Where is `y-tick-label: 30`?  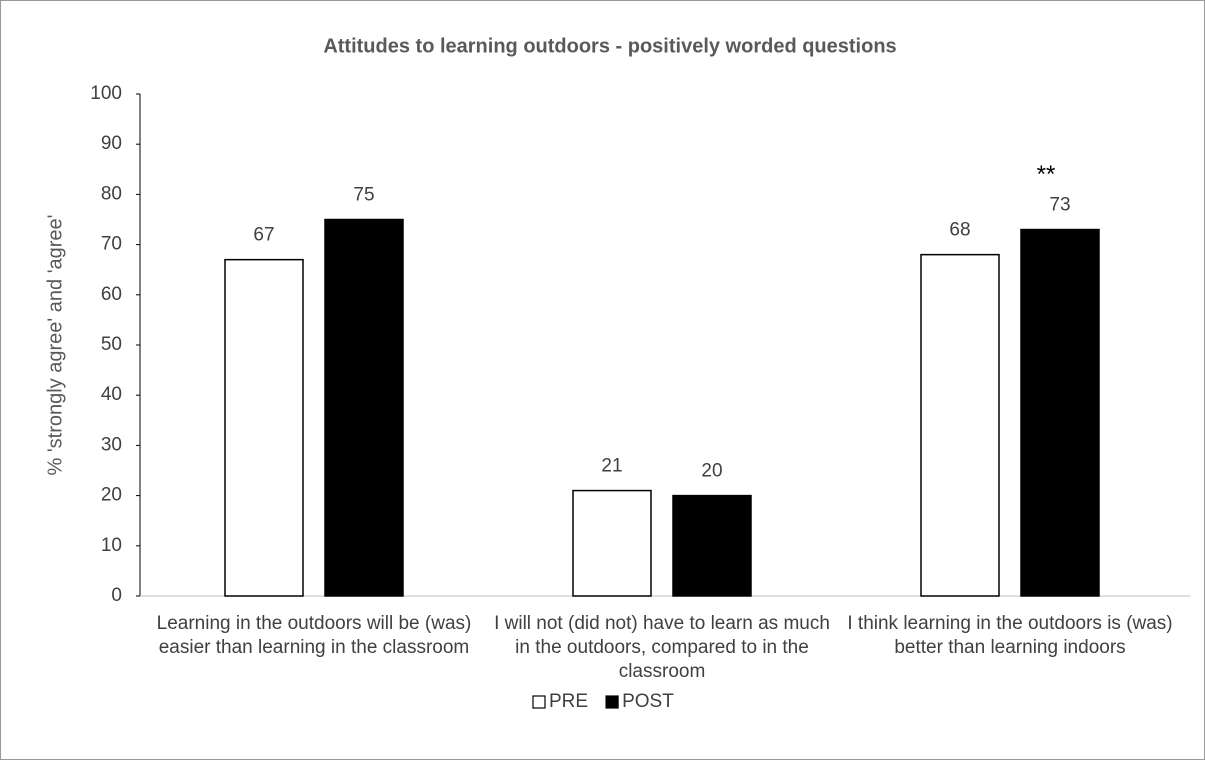 y-tick-label: 30 is located at coordinates (111, 444).